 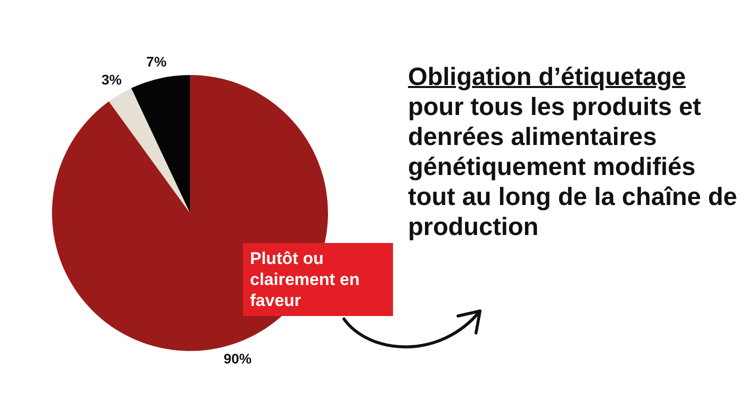 I want to click on text: Obligation d’étiquetage, so click(x=547, y=77).